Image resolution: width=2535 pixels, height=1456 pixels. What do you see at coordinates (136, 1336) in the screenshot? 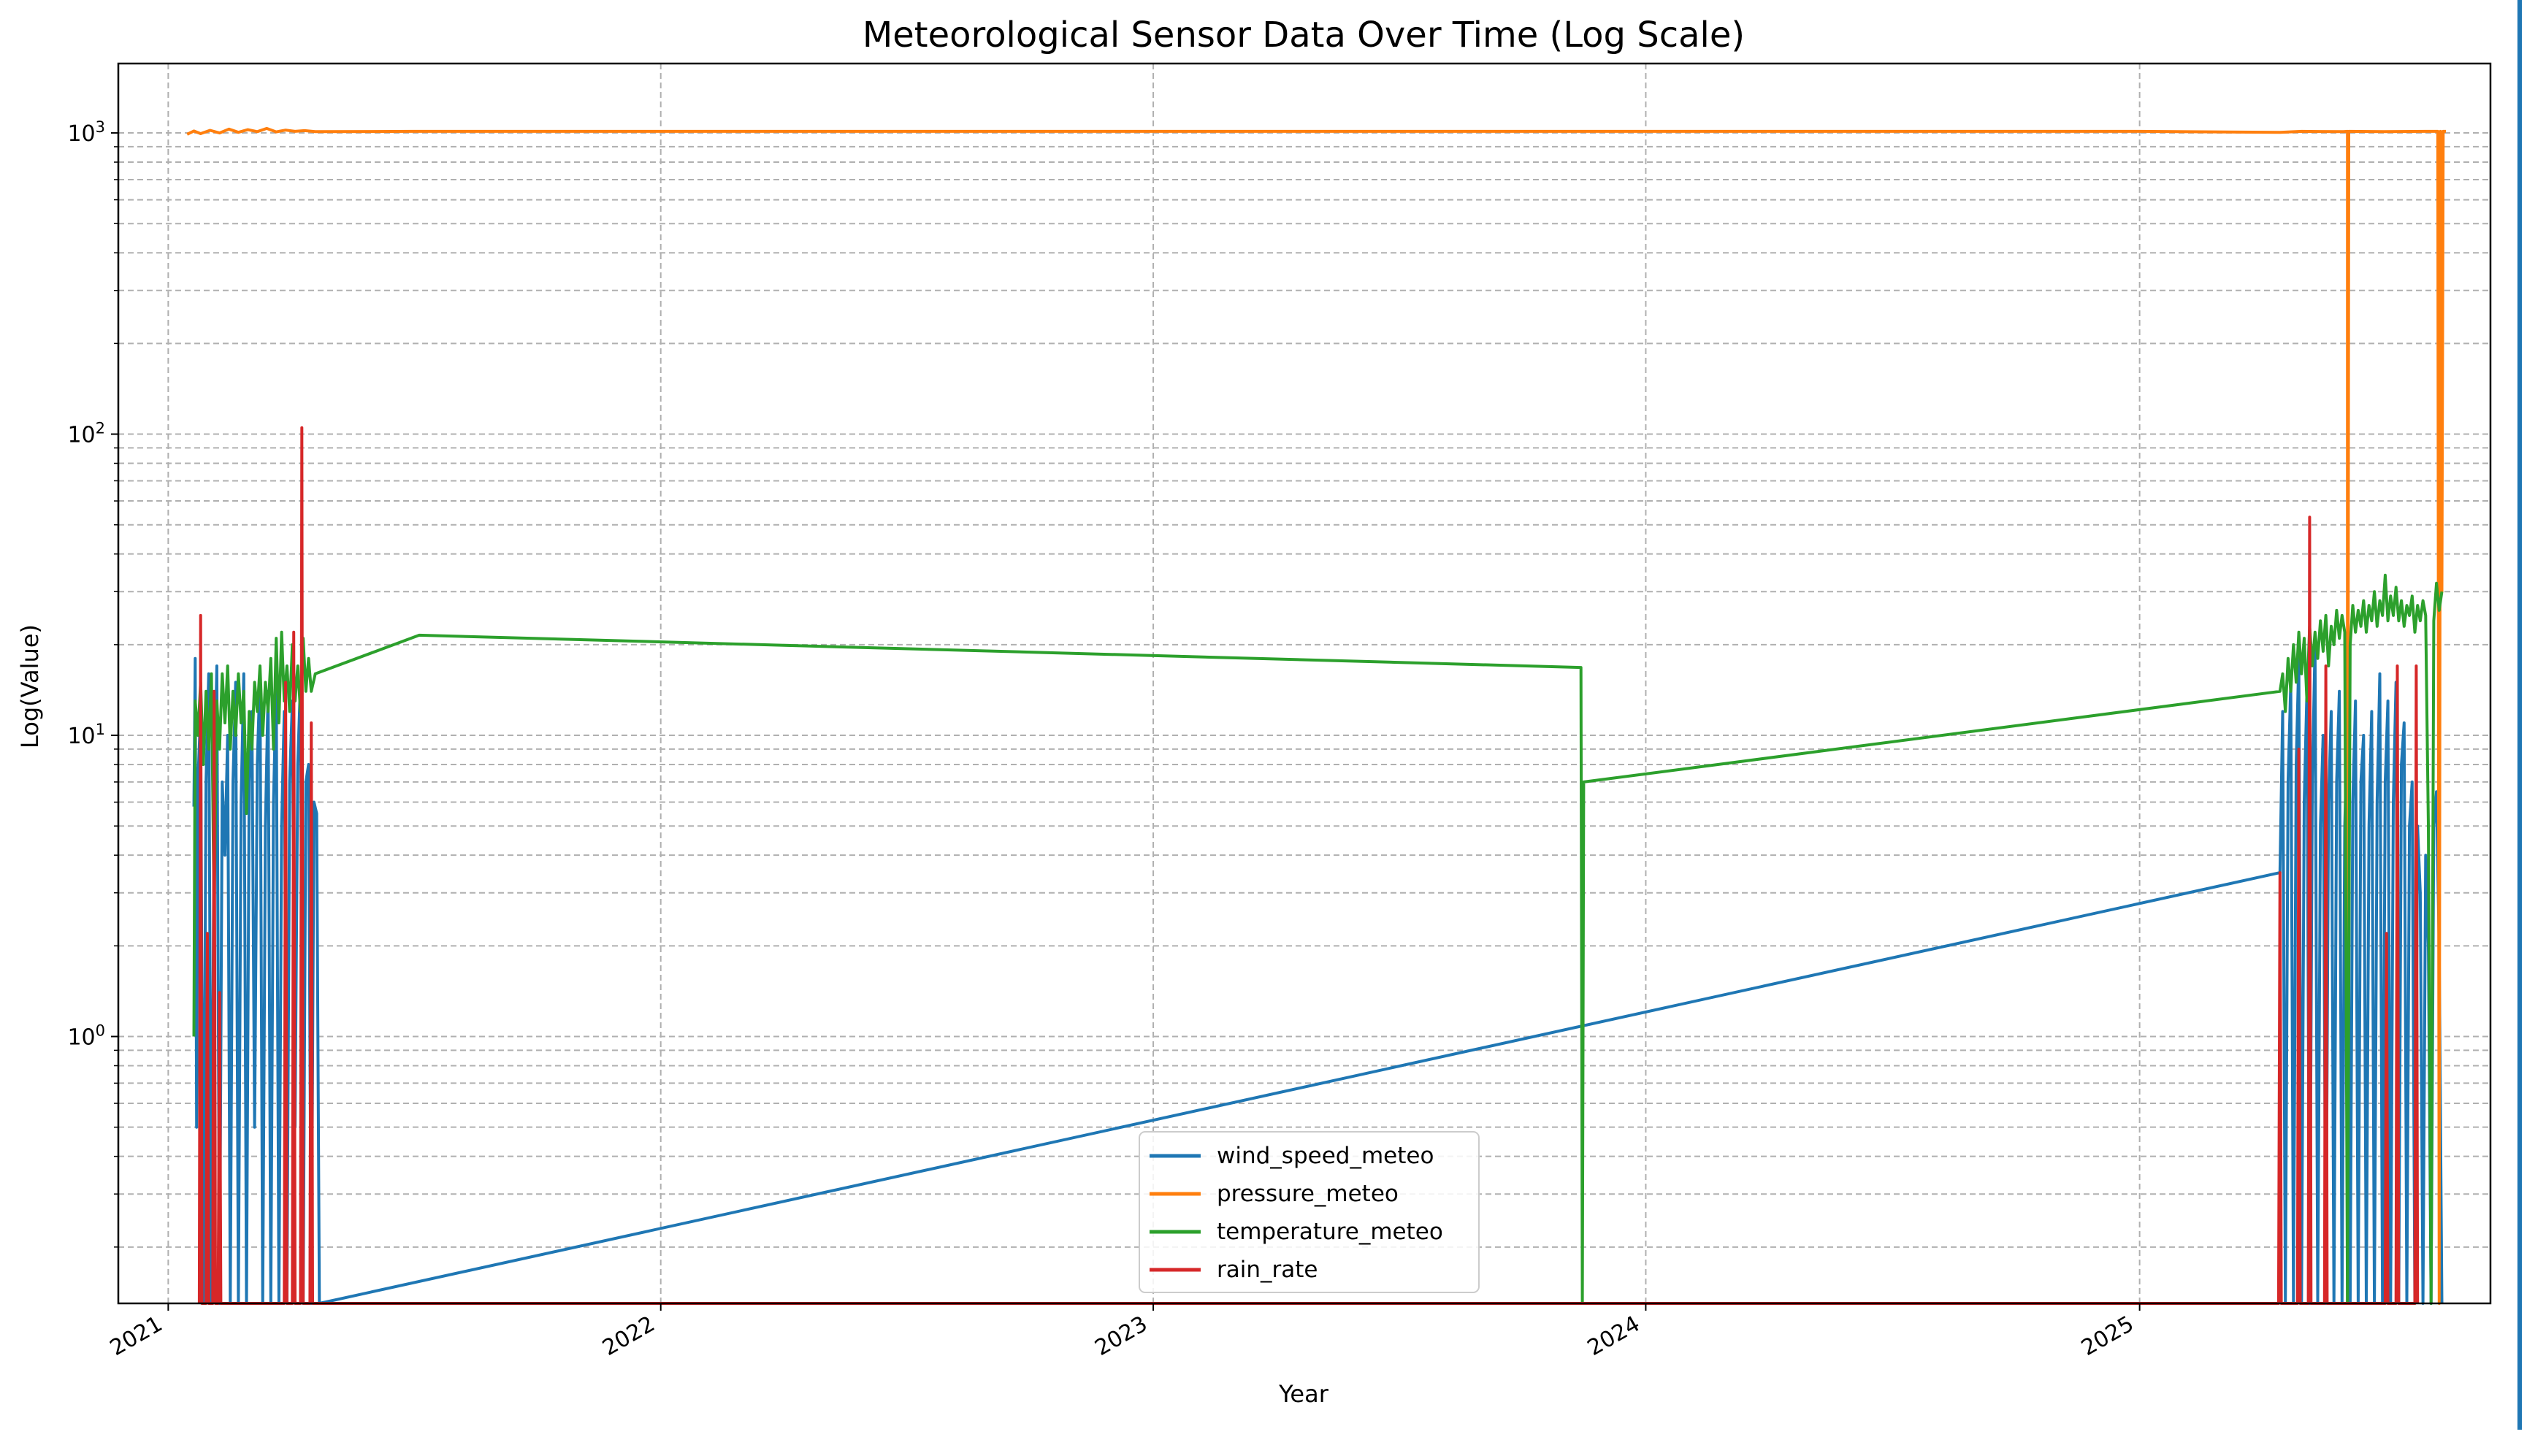
I see `x-tick-label: 2021` at bounding box center [136, 1336].